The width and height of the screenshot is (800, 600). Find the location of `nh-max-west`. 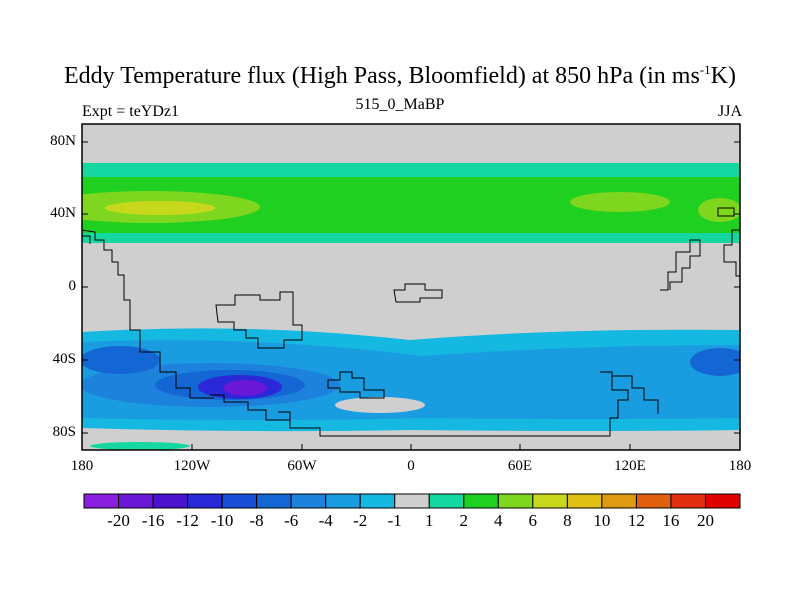

nh-max-west is located at coordinates (160, 208).